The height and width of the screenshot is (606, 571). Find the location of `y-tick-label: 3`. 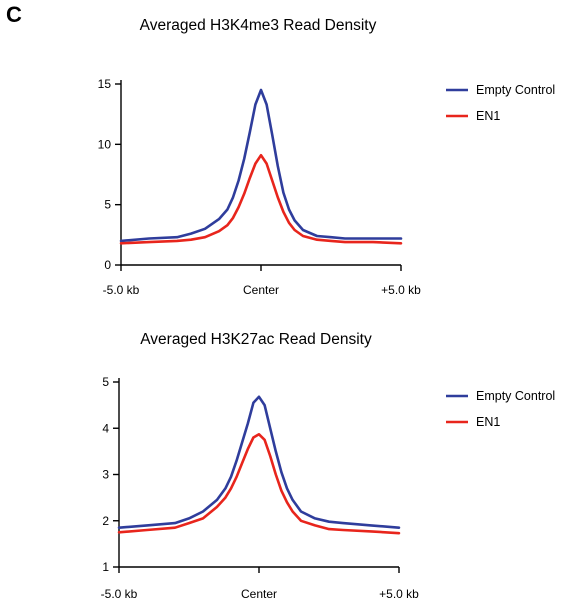

y-tick-label: 3 is located at coordinates (105, 475).